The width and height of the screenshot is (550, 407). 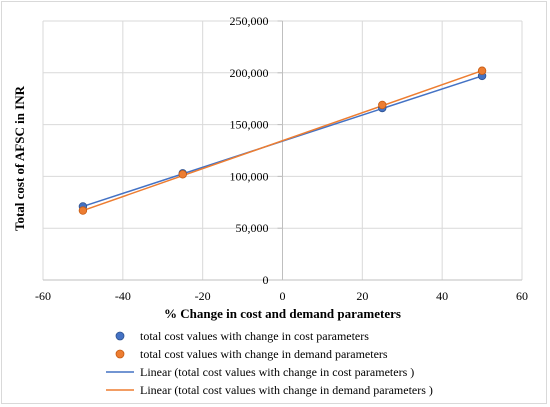 I want to click on y-axis-title: Total cost of AFSC in INR, so click(x=19, y=158).